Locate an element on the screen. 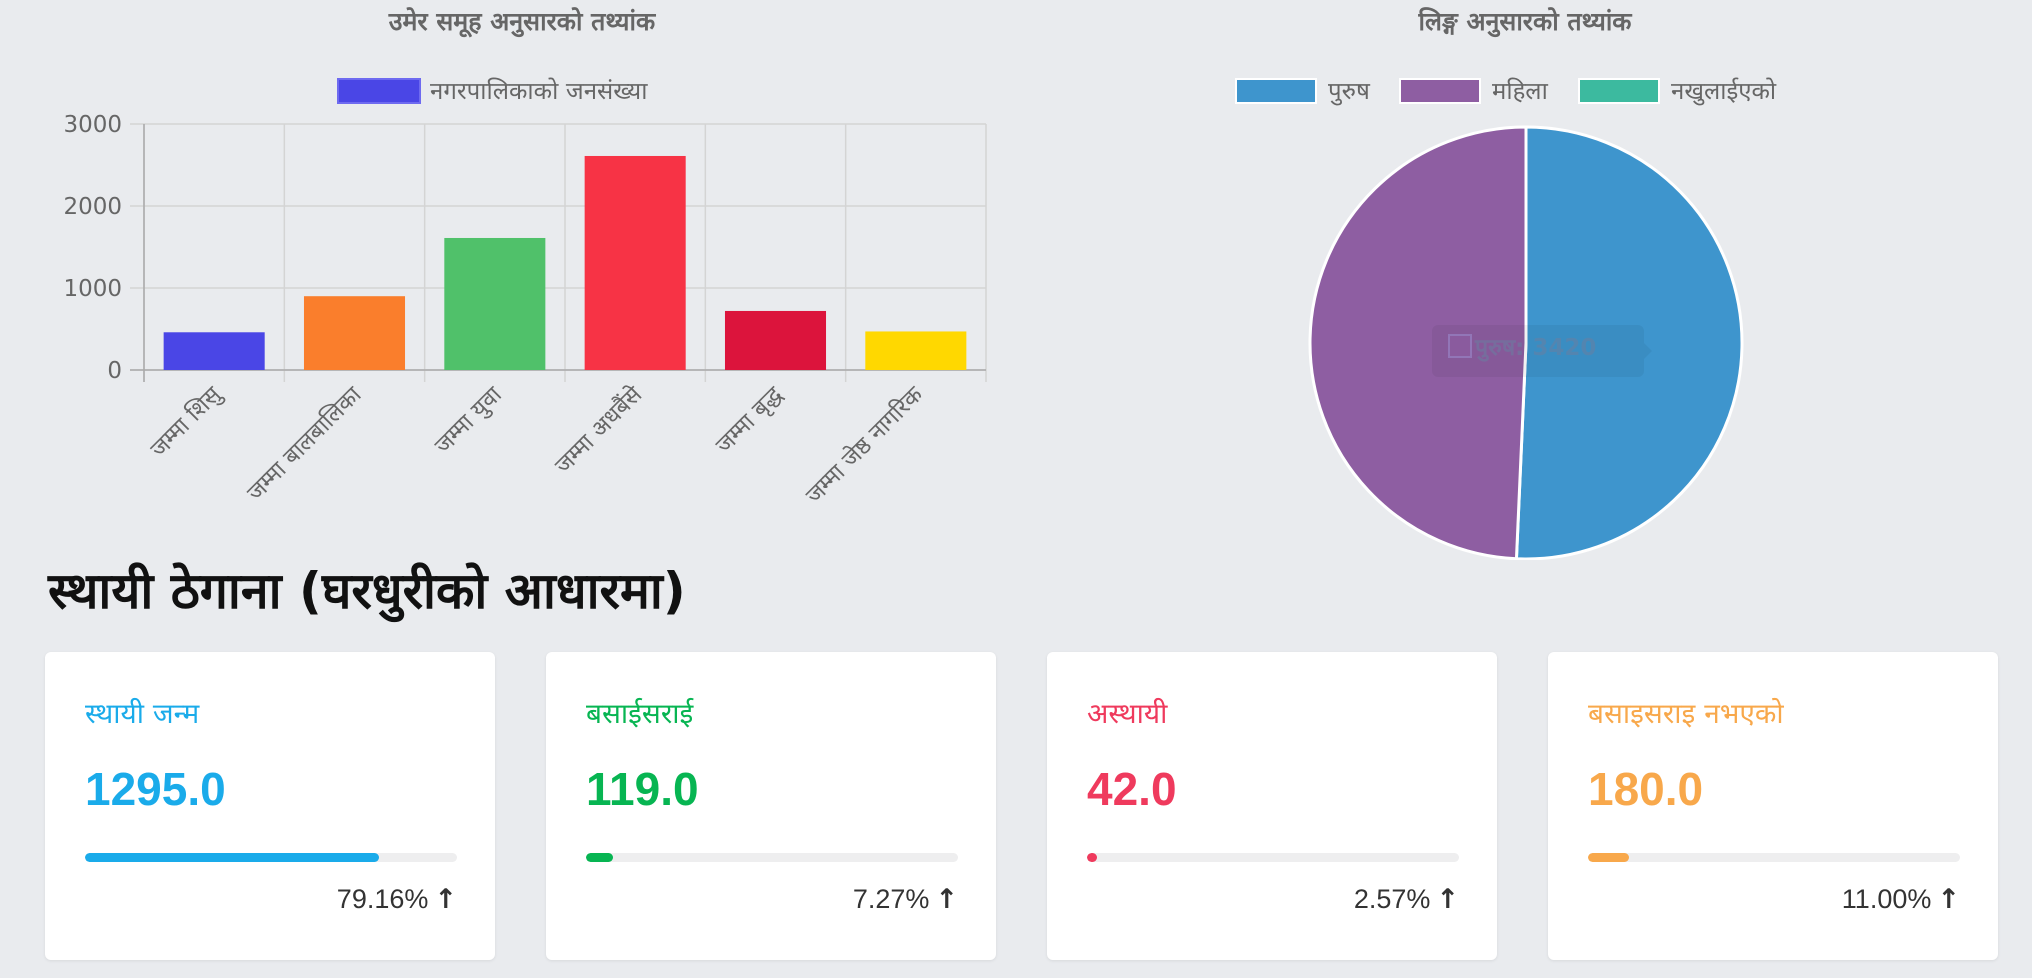  card-label: बसाईसराई is located at coordinates (640, 713).